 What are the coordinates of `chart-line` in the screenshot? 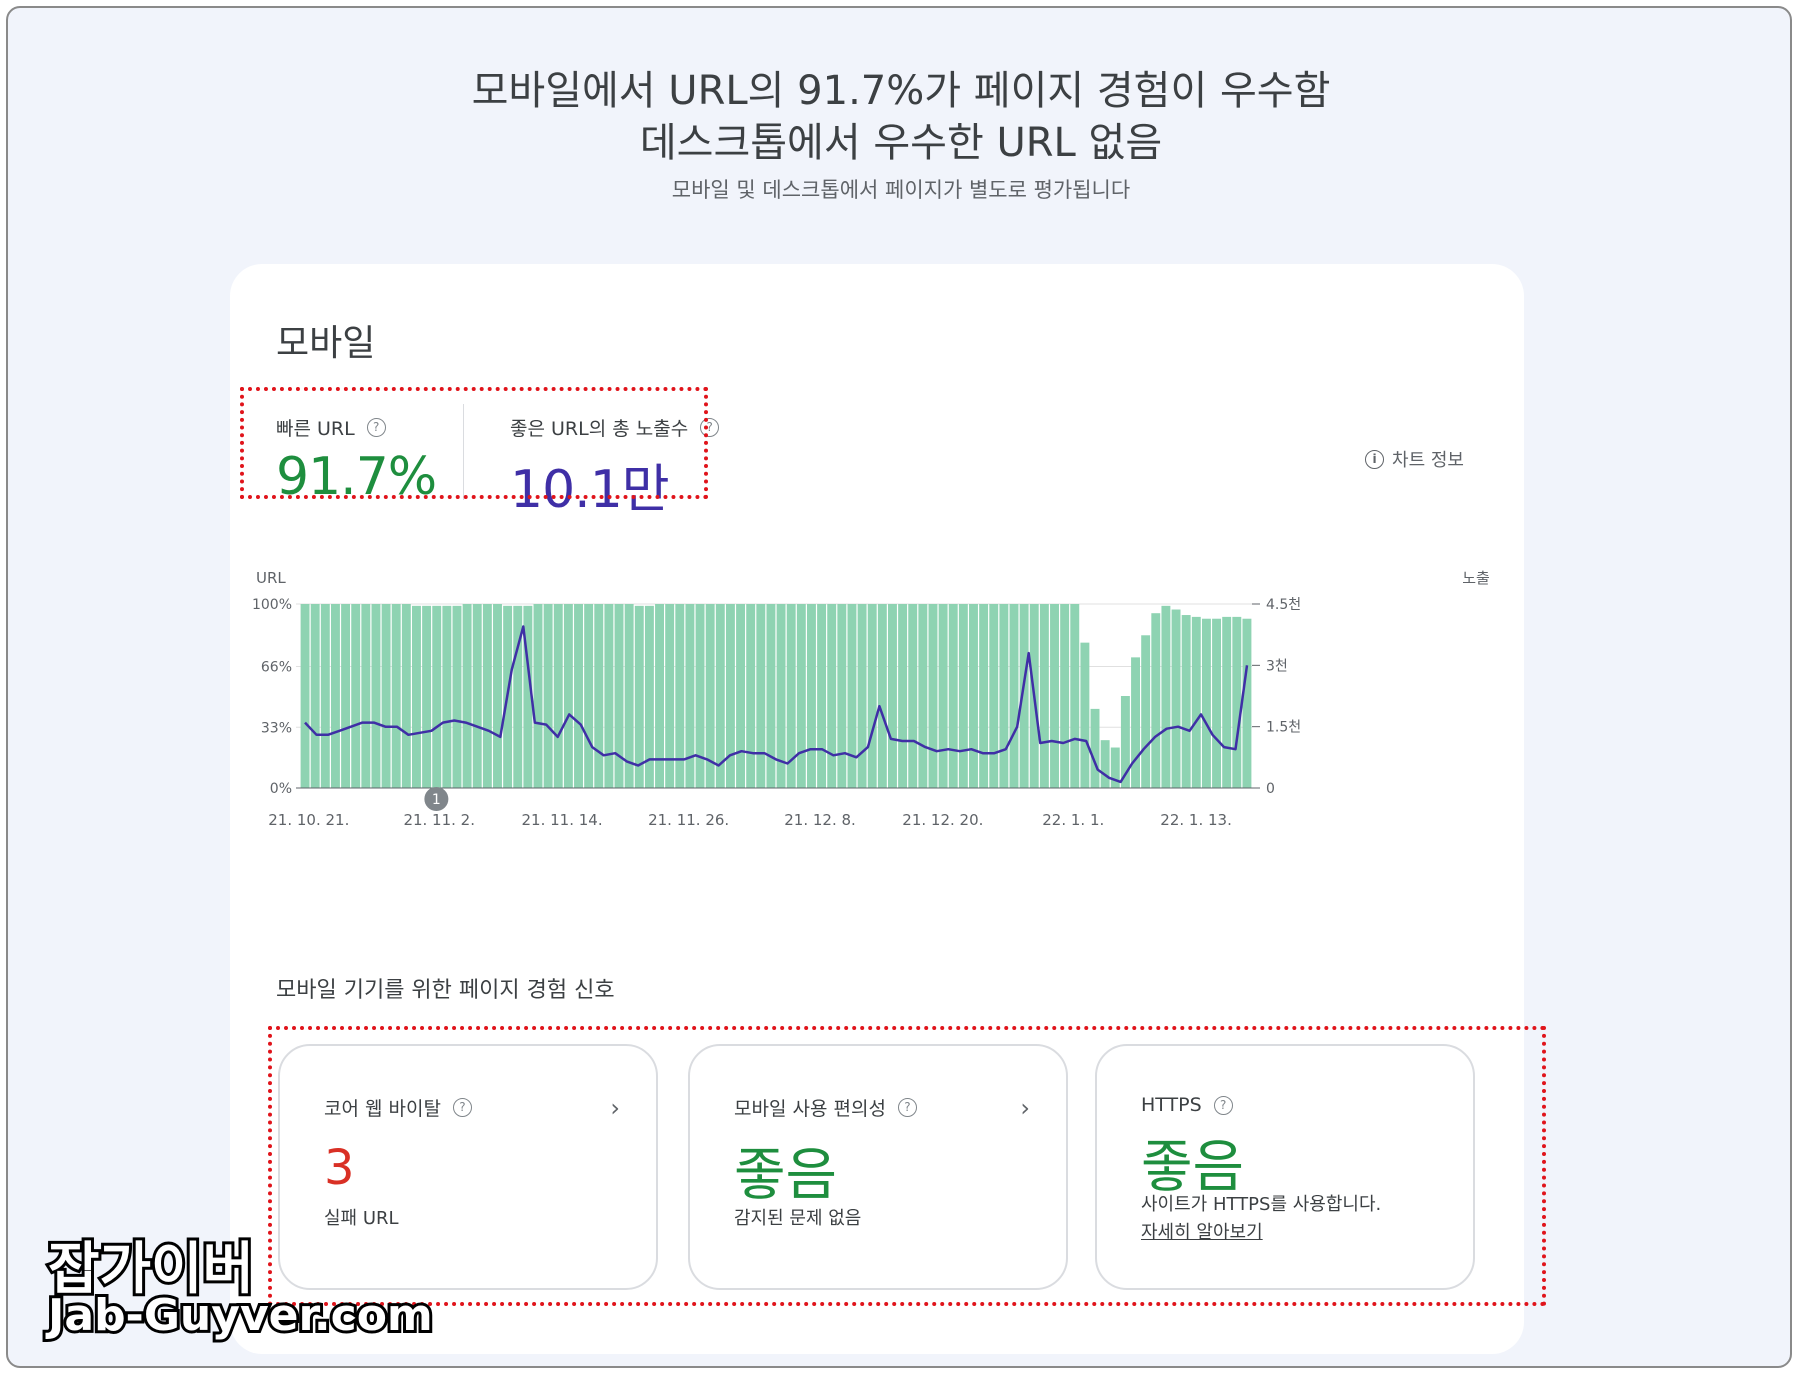 It's located at (776, 704).